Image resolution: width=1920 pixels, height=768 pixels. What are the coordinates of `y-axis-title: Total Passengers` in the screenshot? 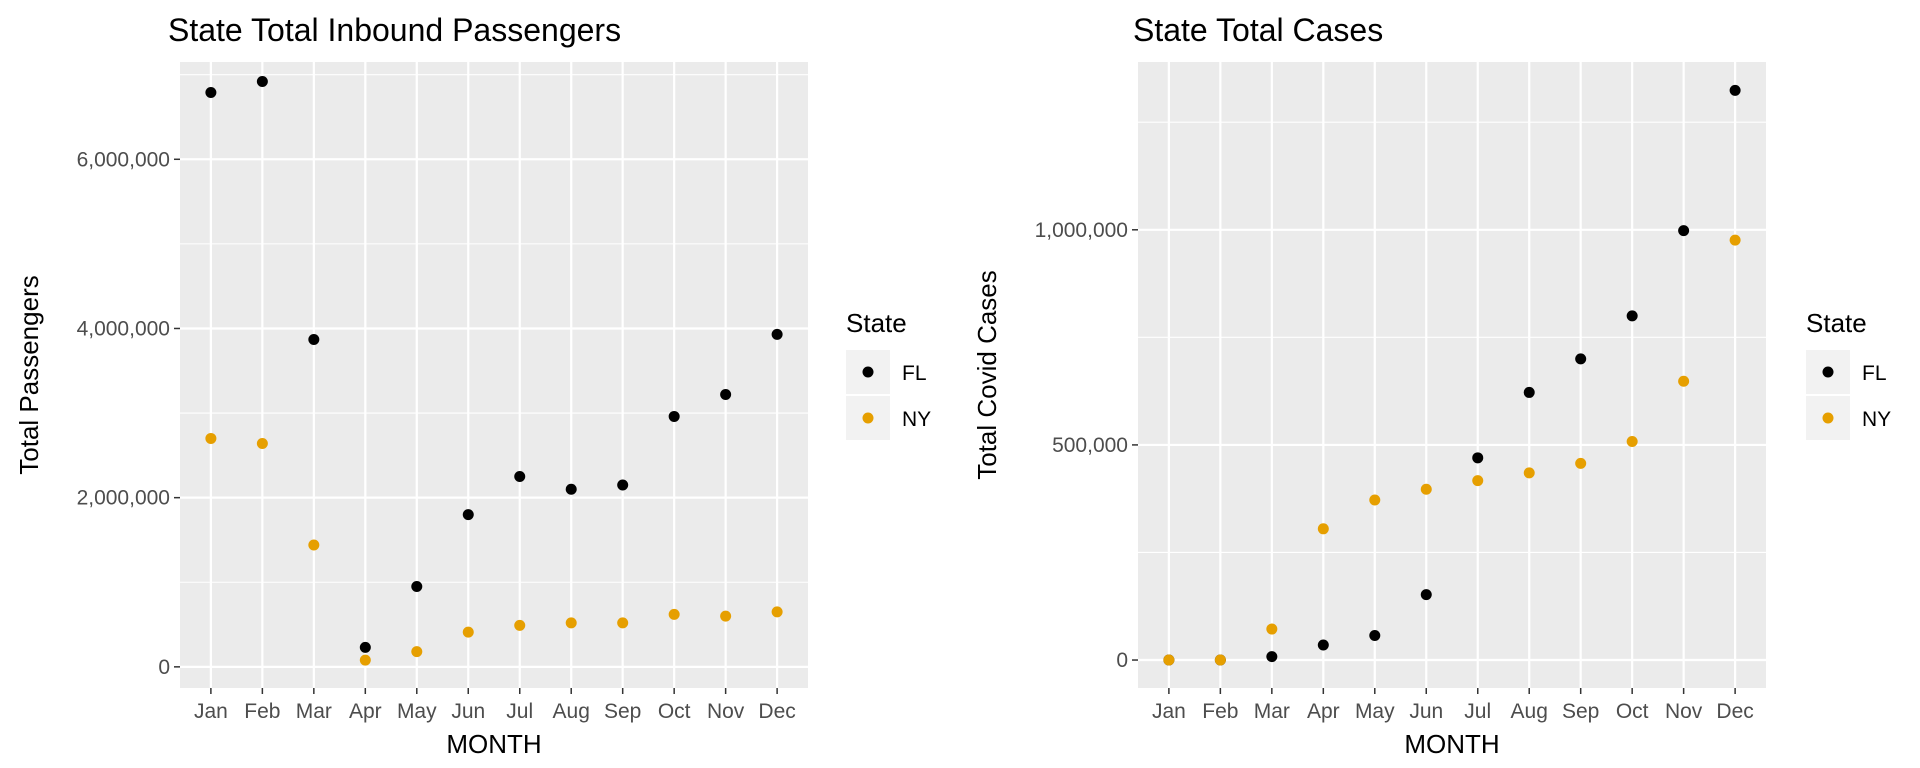 It's located at (29, 374).